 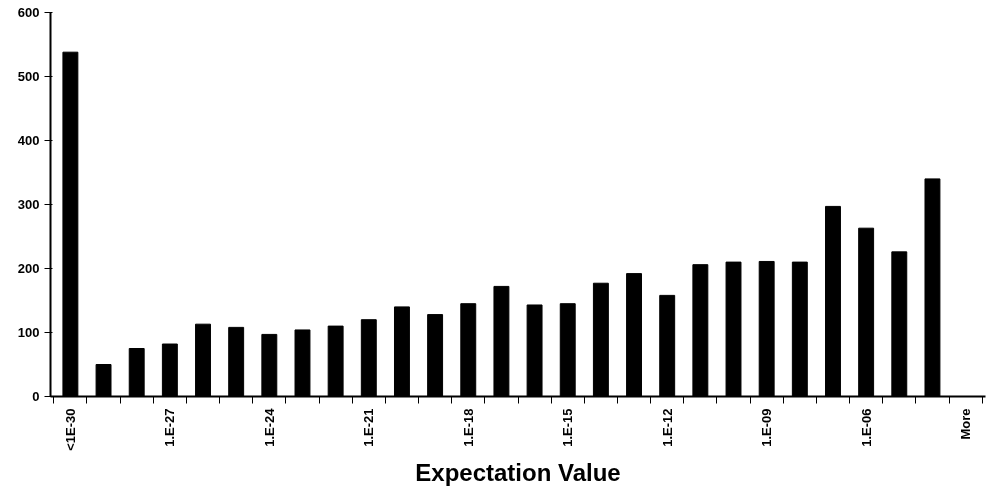 What do you see at coordinates (667, 427) in the screenshot?
I see `x-tick-label: 1.E-12` at bounding box center [667, 427].